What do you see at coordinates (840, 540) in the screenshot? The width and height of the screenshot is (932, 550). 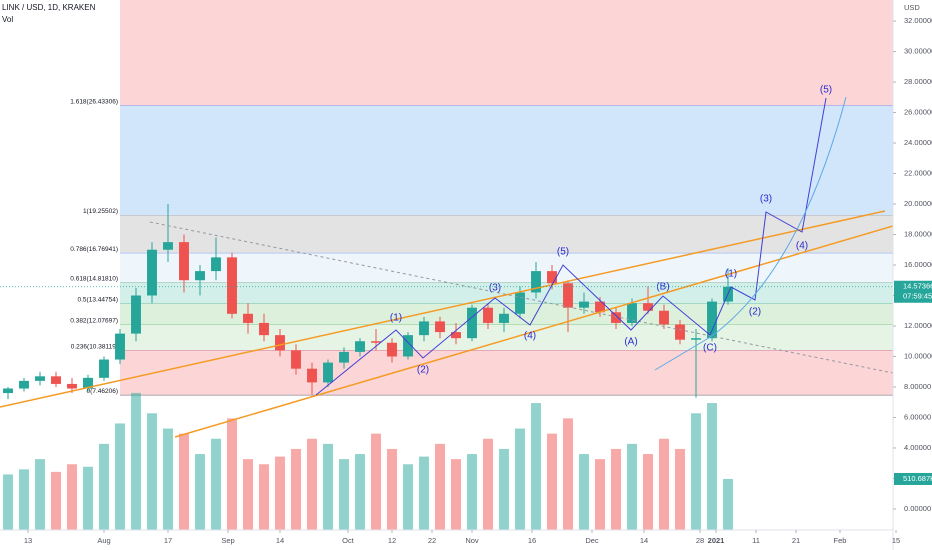 I see `x-tick-label: Feb` at bounding box center [840, 540].